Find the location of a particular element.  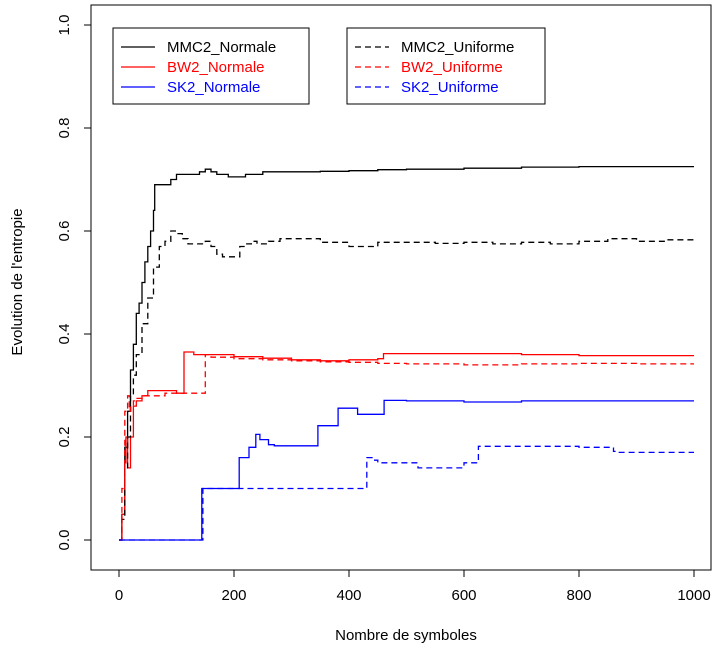

y-axis-label: Evolution de l'entropie is located at coordinates (17, 281).